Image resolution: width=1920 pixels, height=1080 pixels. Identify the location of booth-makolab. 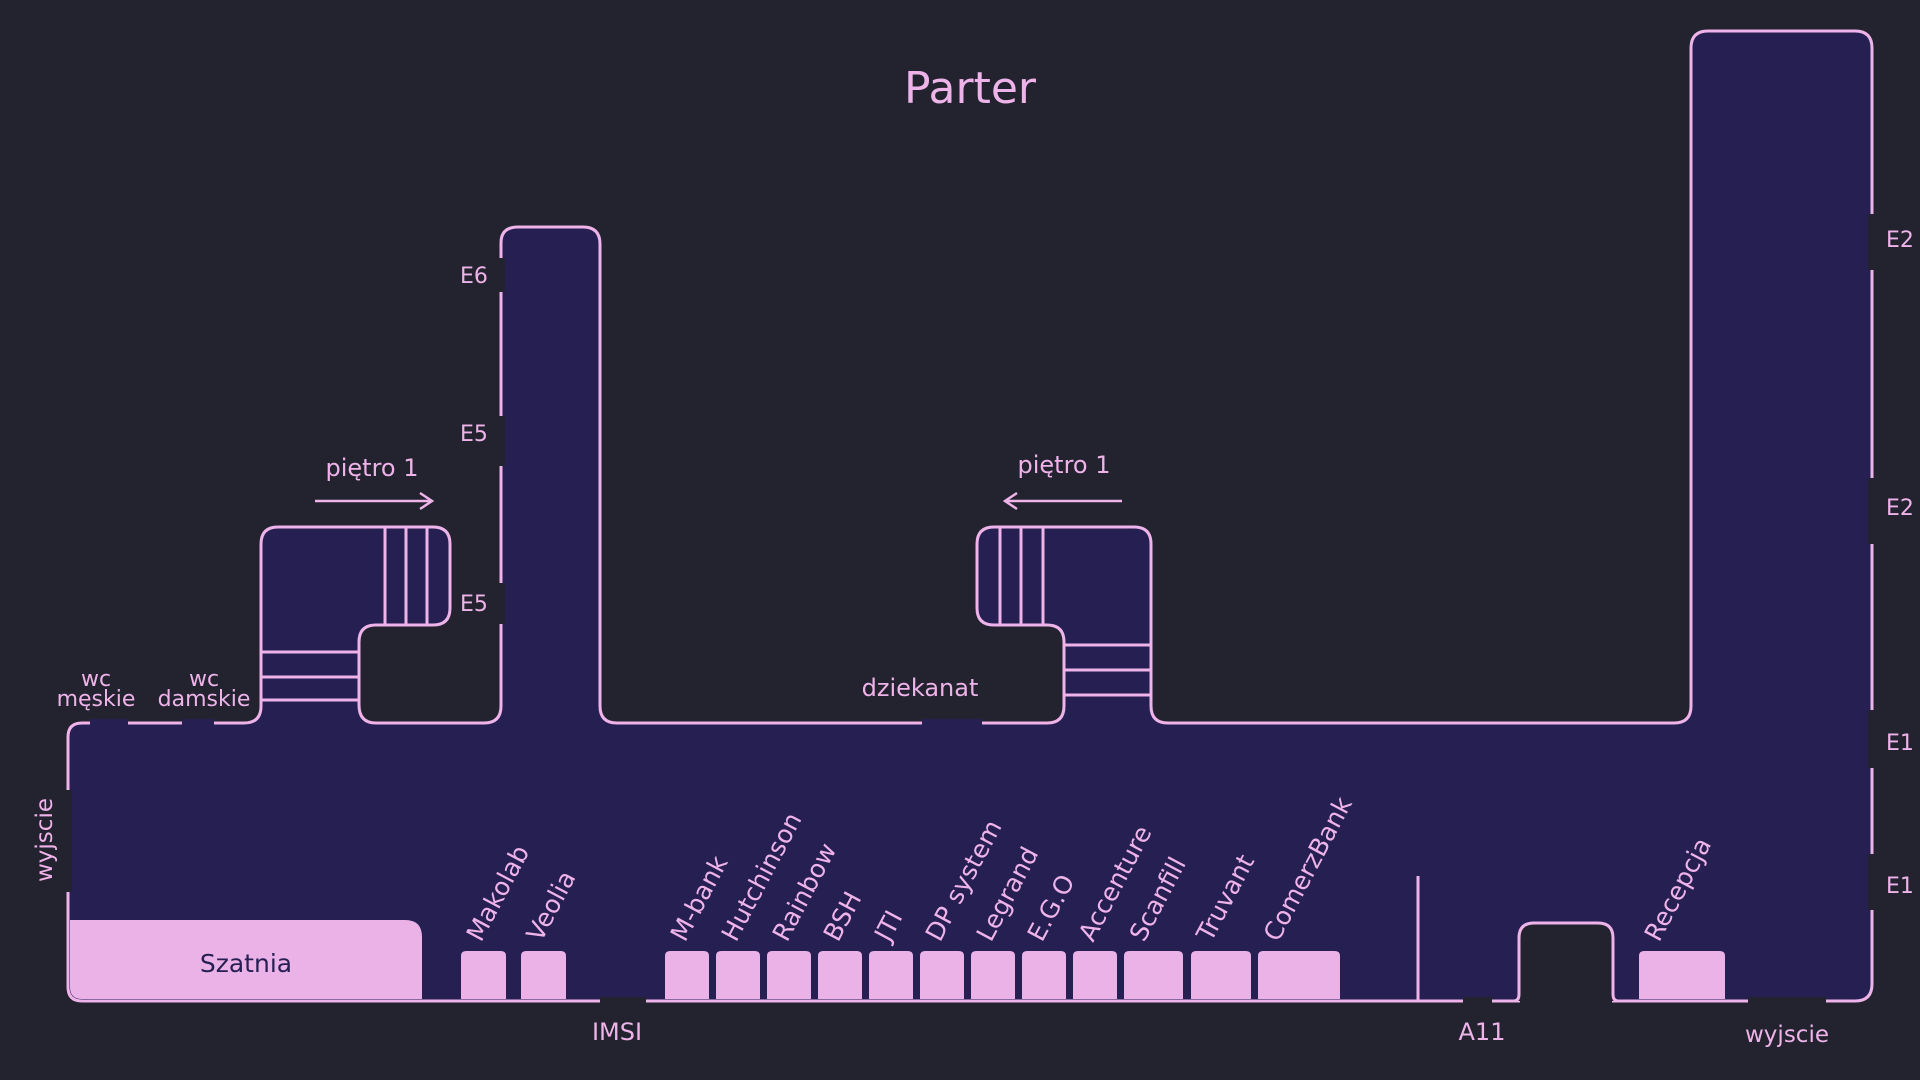
(483, 975).